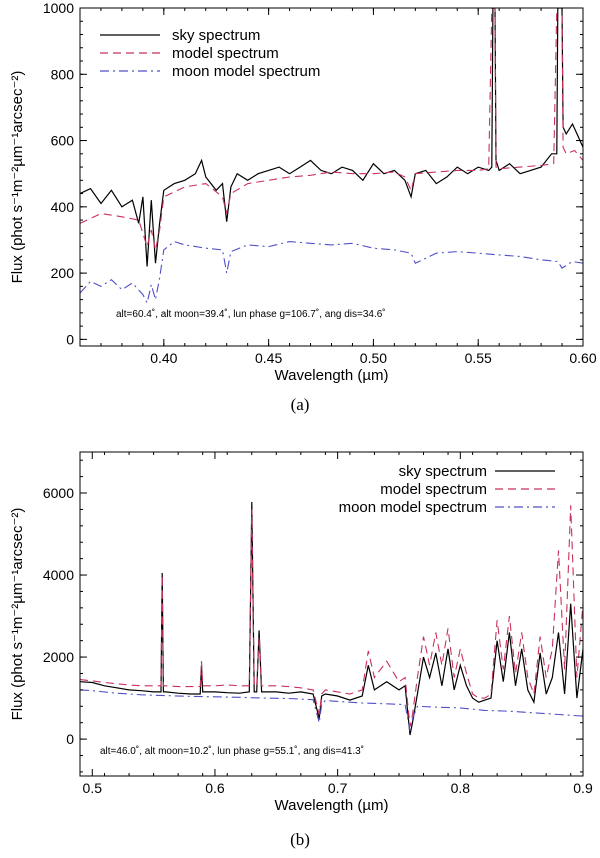  I want to click on y-tick-label: 1000, so click(58, 8).